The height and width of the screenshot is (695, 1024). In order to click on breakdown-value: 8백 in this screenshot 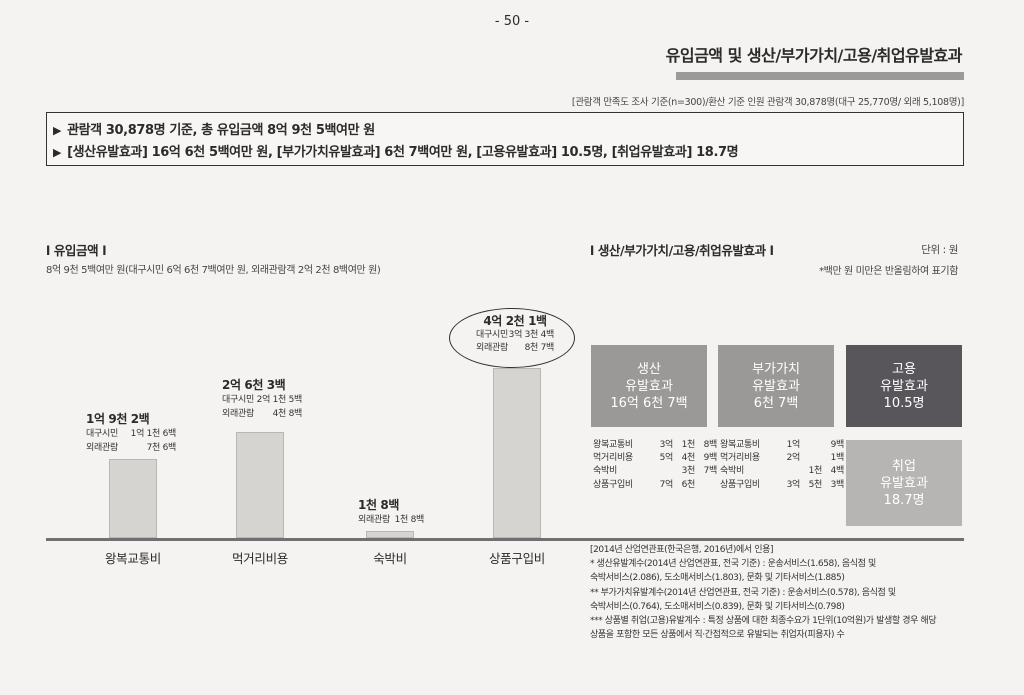, I will do `click(710, 445)`.